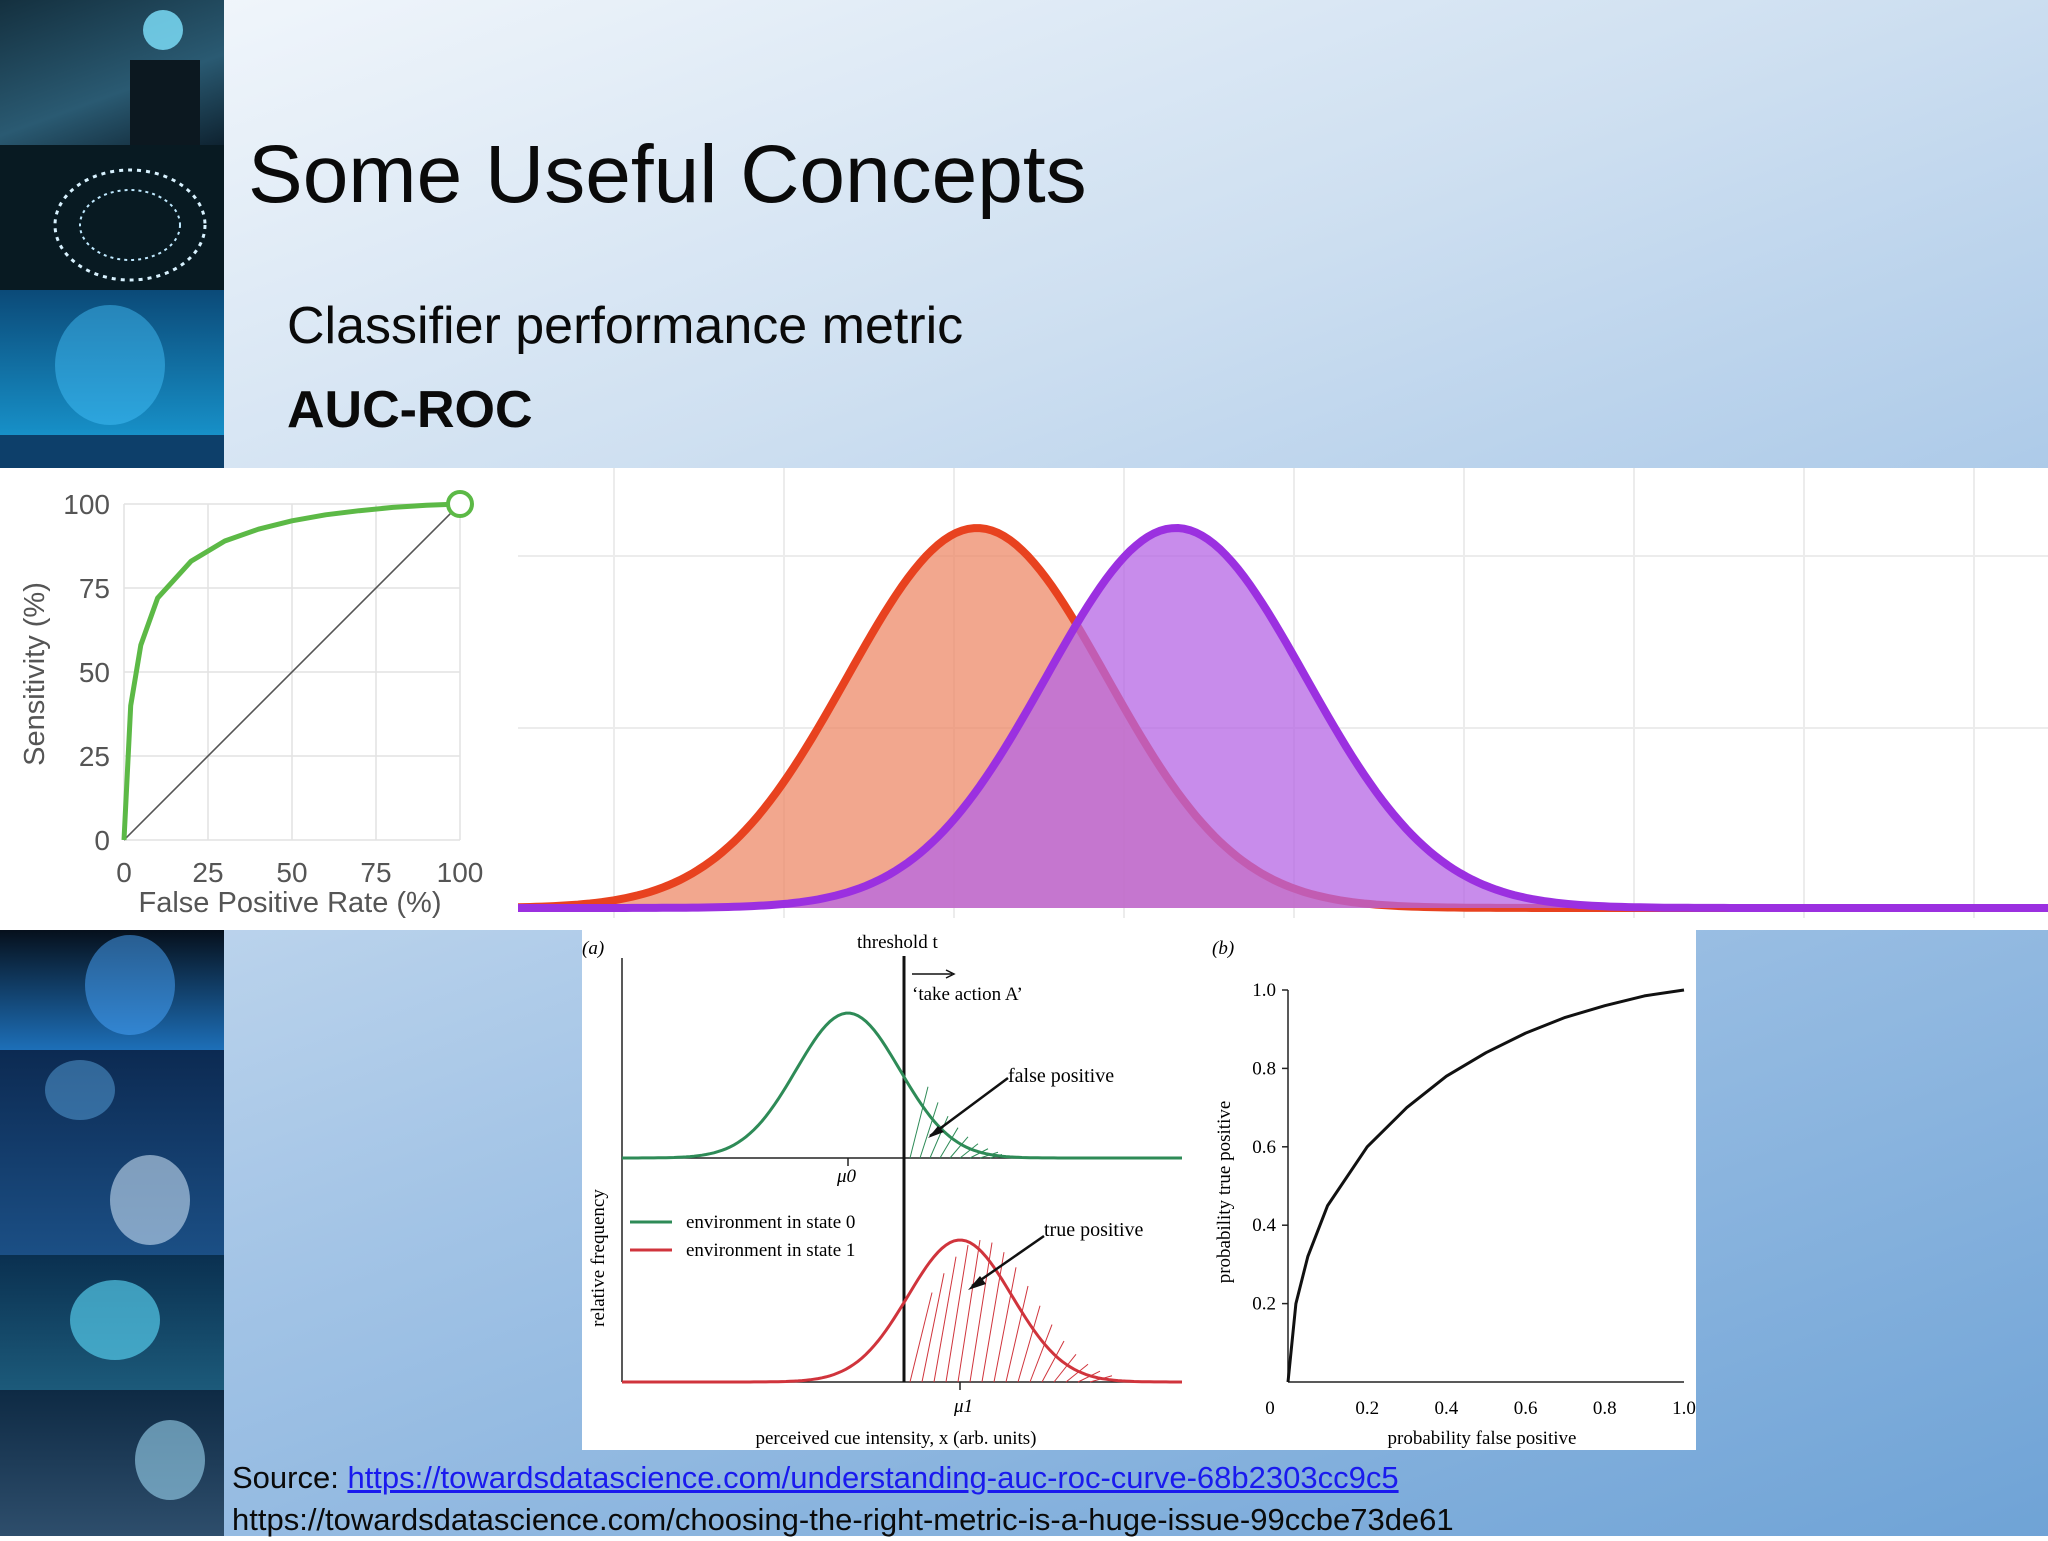 This screenshot has width=2048, height=1541. What do you see at coordinates (1264, 990) in the screenshot?
I see `panel-b-y-tick-label: 1.0` at bounding box center [1264, 990].